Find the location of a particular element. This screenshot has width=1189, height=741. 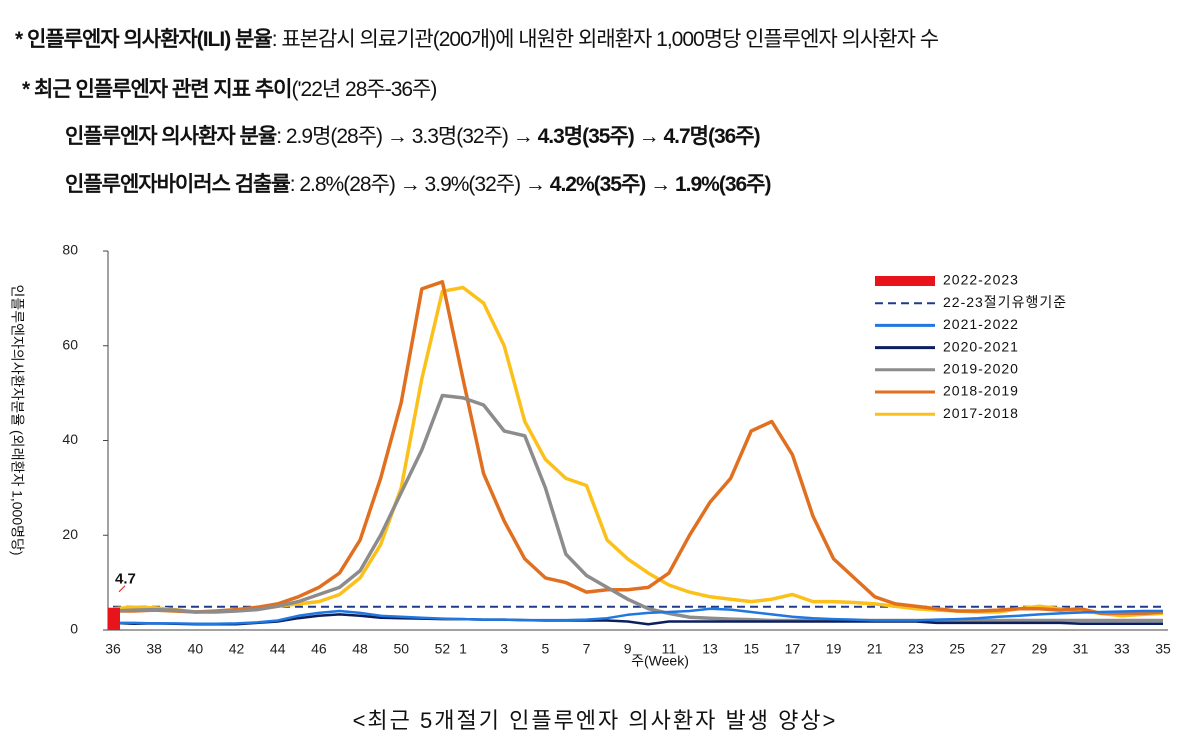

x-tick-label: 7 is located at coordinates (587, 649).